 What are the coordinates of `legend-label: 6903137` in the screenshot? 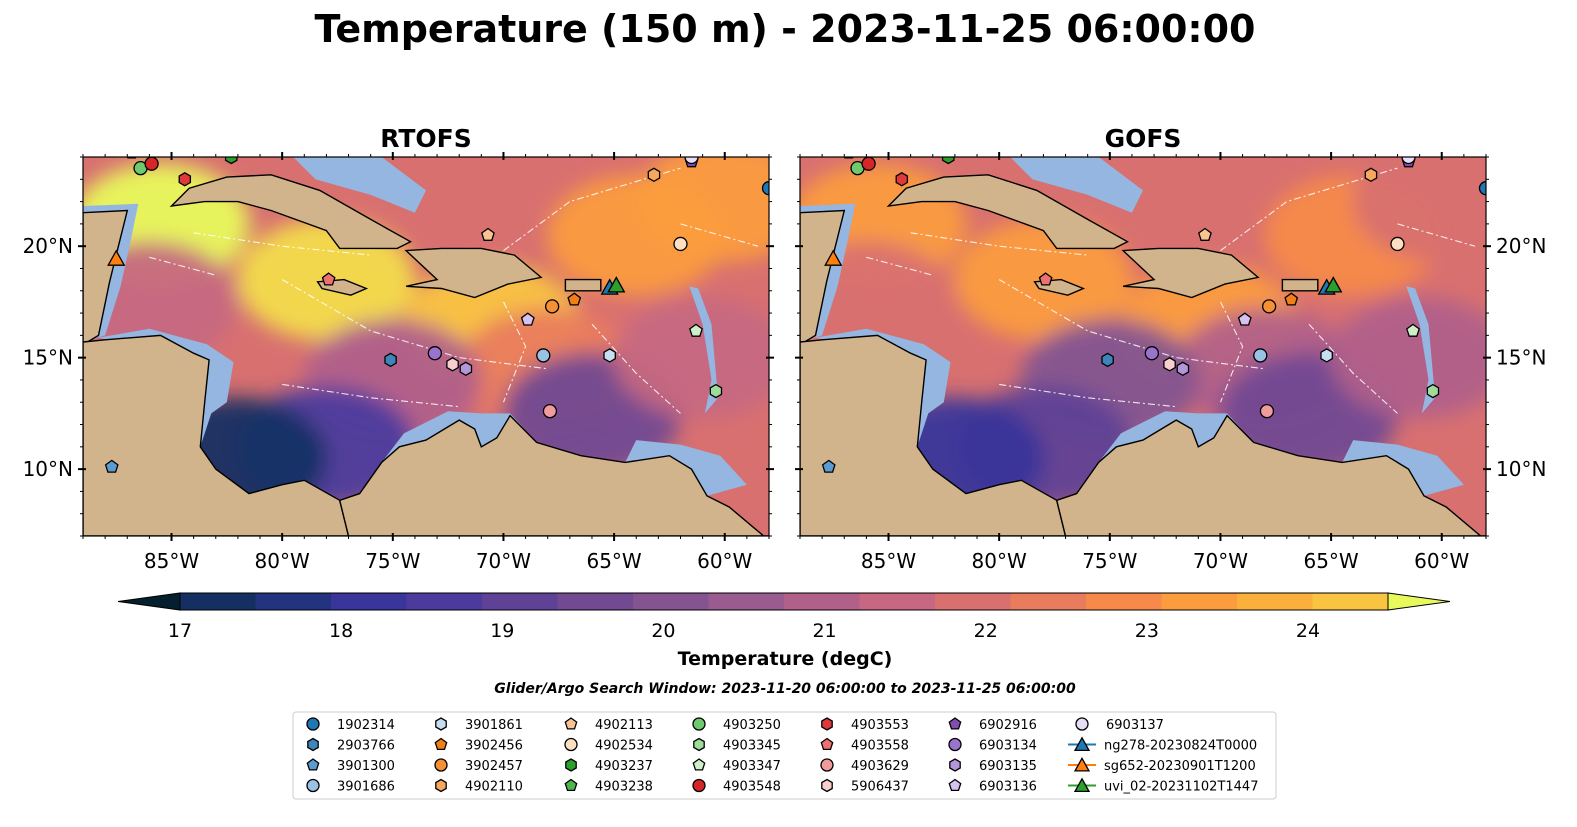 It's located at (1135, 725).